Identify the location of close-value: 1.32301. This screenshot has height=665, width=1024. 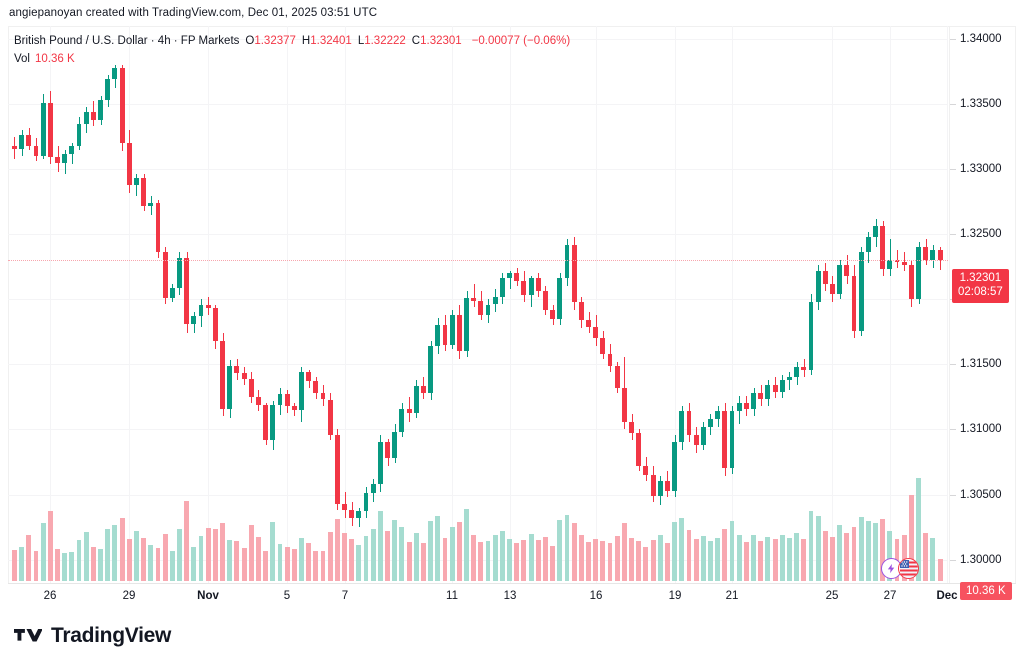
(441, 41).